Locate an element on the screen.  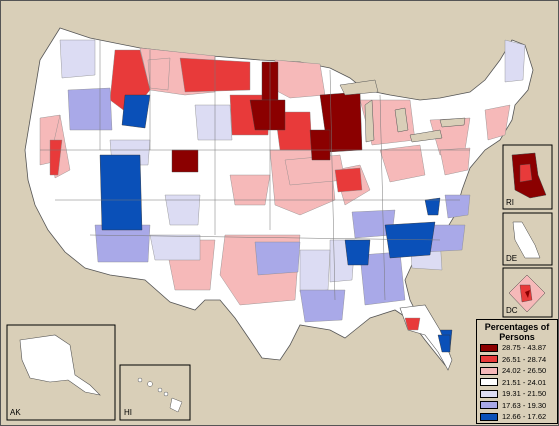
legend-label: 24.02 - 26.50 is located at coordinates (524, 371).